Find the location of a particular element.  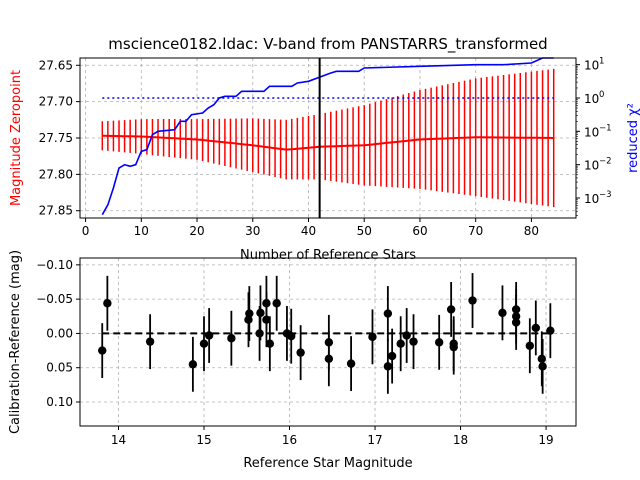

bottom-y-tick-label: −0.05 is located at coordinates (54, 299).